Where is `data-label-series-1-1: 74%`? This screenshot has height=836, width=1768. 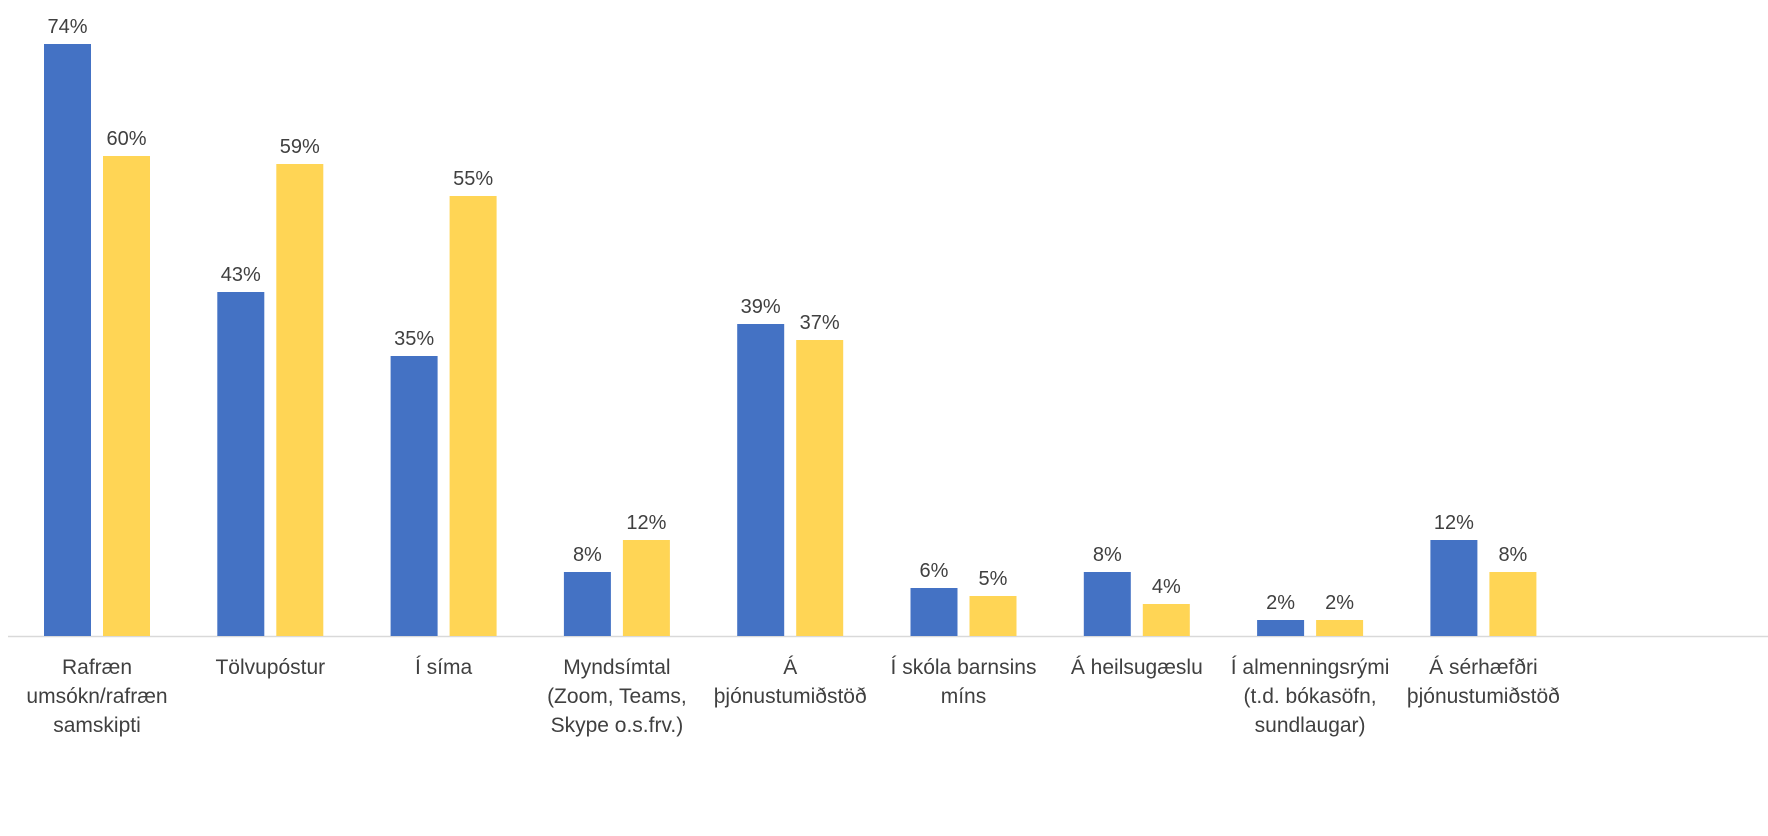 data-label-series-1-1: 74% is located at coordinates (67, 27).